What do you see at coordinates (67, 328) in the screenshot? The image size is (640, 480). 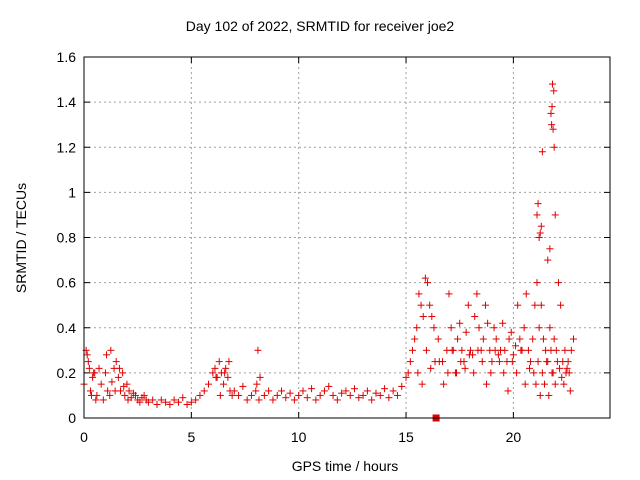 I see `y-tick-label: 0.4` at bounding box center [67, 328].